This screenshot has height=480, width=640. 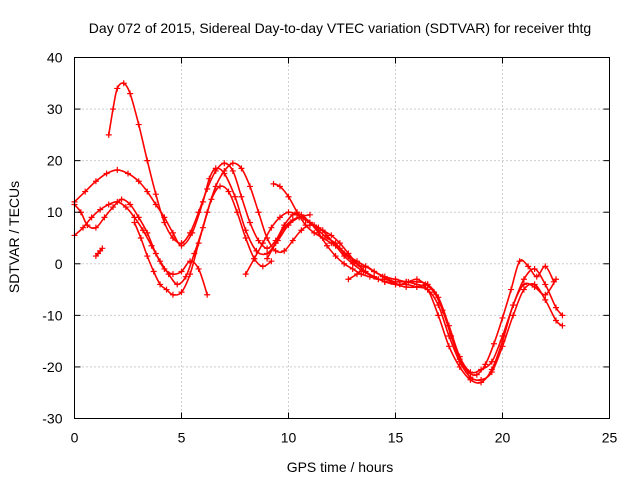 What do you see at coordinates (340, 467) in the screenshot?
I see `x-axis-label: GPS time / hours` at bounding box center [340, 467].